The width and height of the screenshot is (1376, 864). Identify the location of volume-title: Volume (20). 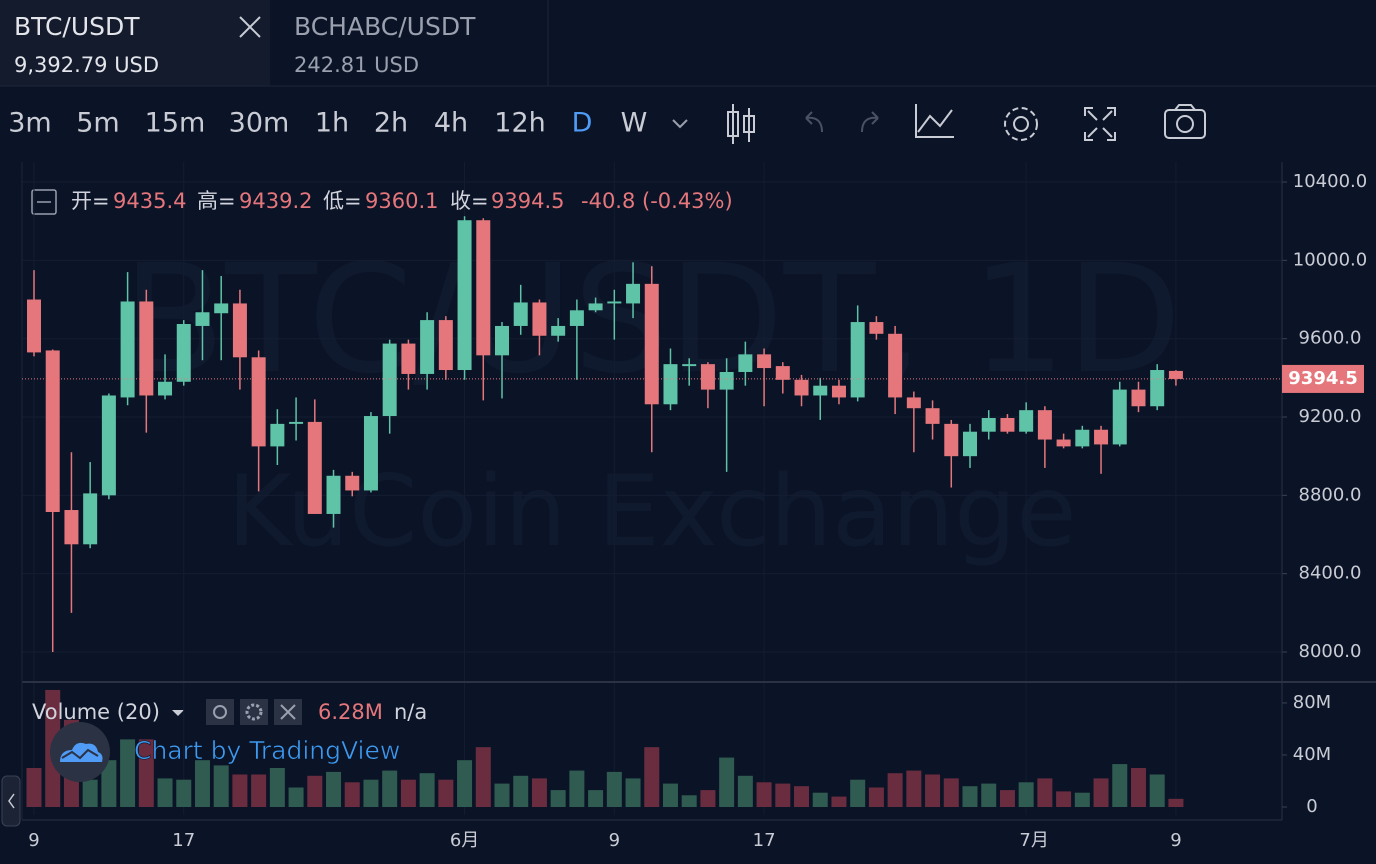
(96, 712).